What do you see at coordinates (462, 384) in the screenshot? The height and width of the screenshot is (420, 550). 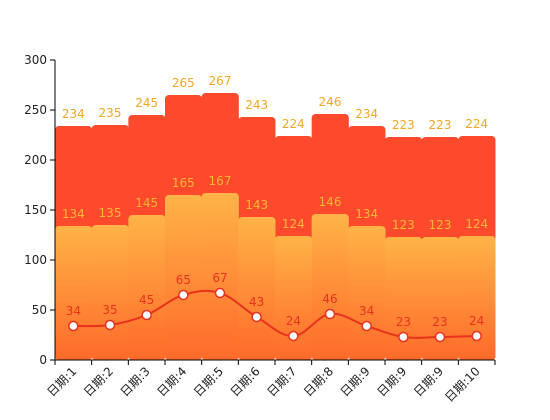 I see `x-tick-label: 日期:10` at bounding box center [462, 384].